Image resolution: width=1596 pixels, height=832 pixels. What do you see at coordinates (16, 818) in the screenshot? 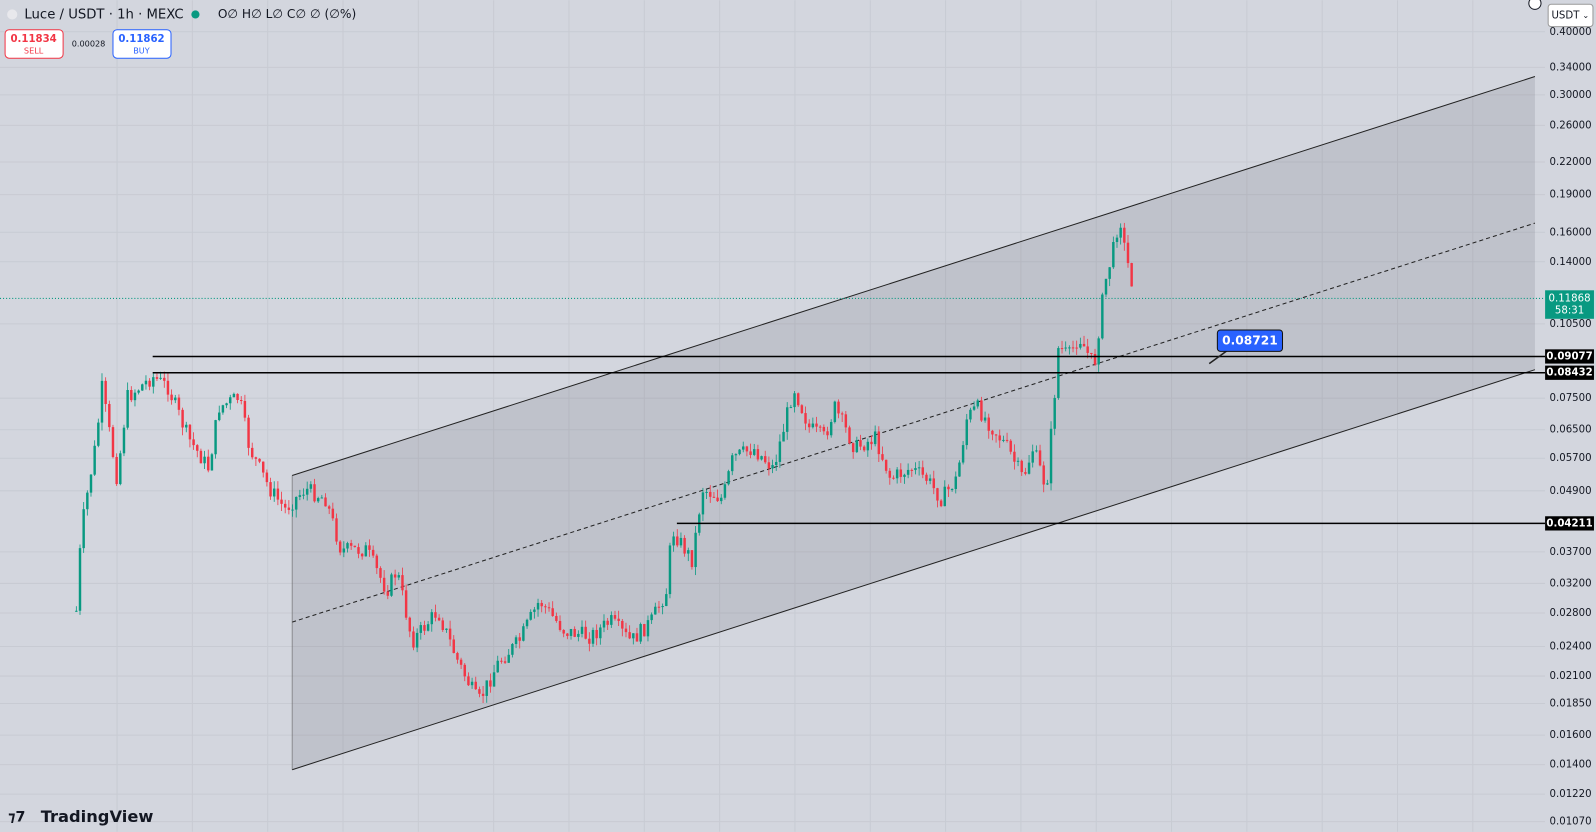
I see `logo-mark: ⁊7` at bounding box center [16, 818].